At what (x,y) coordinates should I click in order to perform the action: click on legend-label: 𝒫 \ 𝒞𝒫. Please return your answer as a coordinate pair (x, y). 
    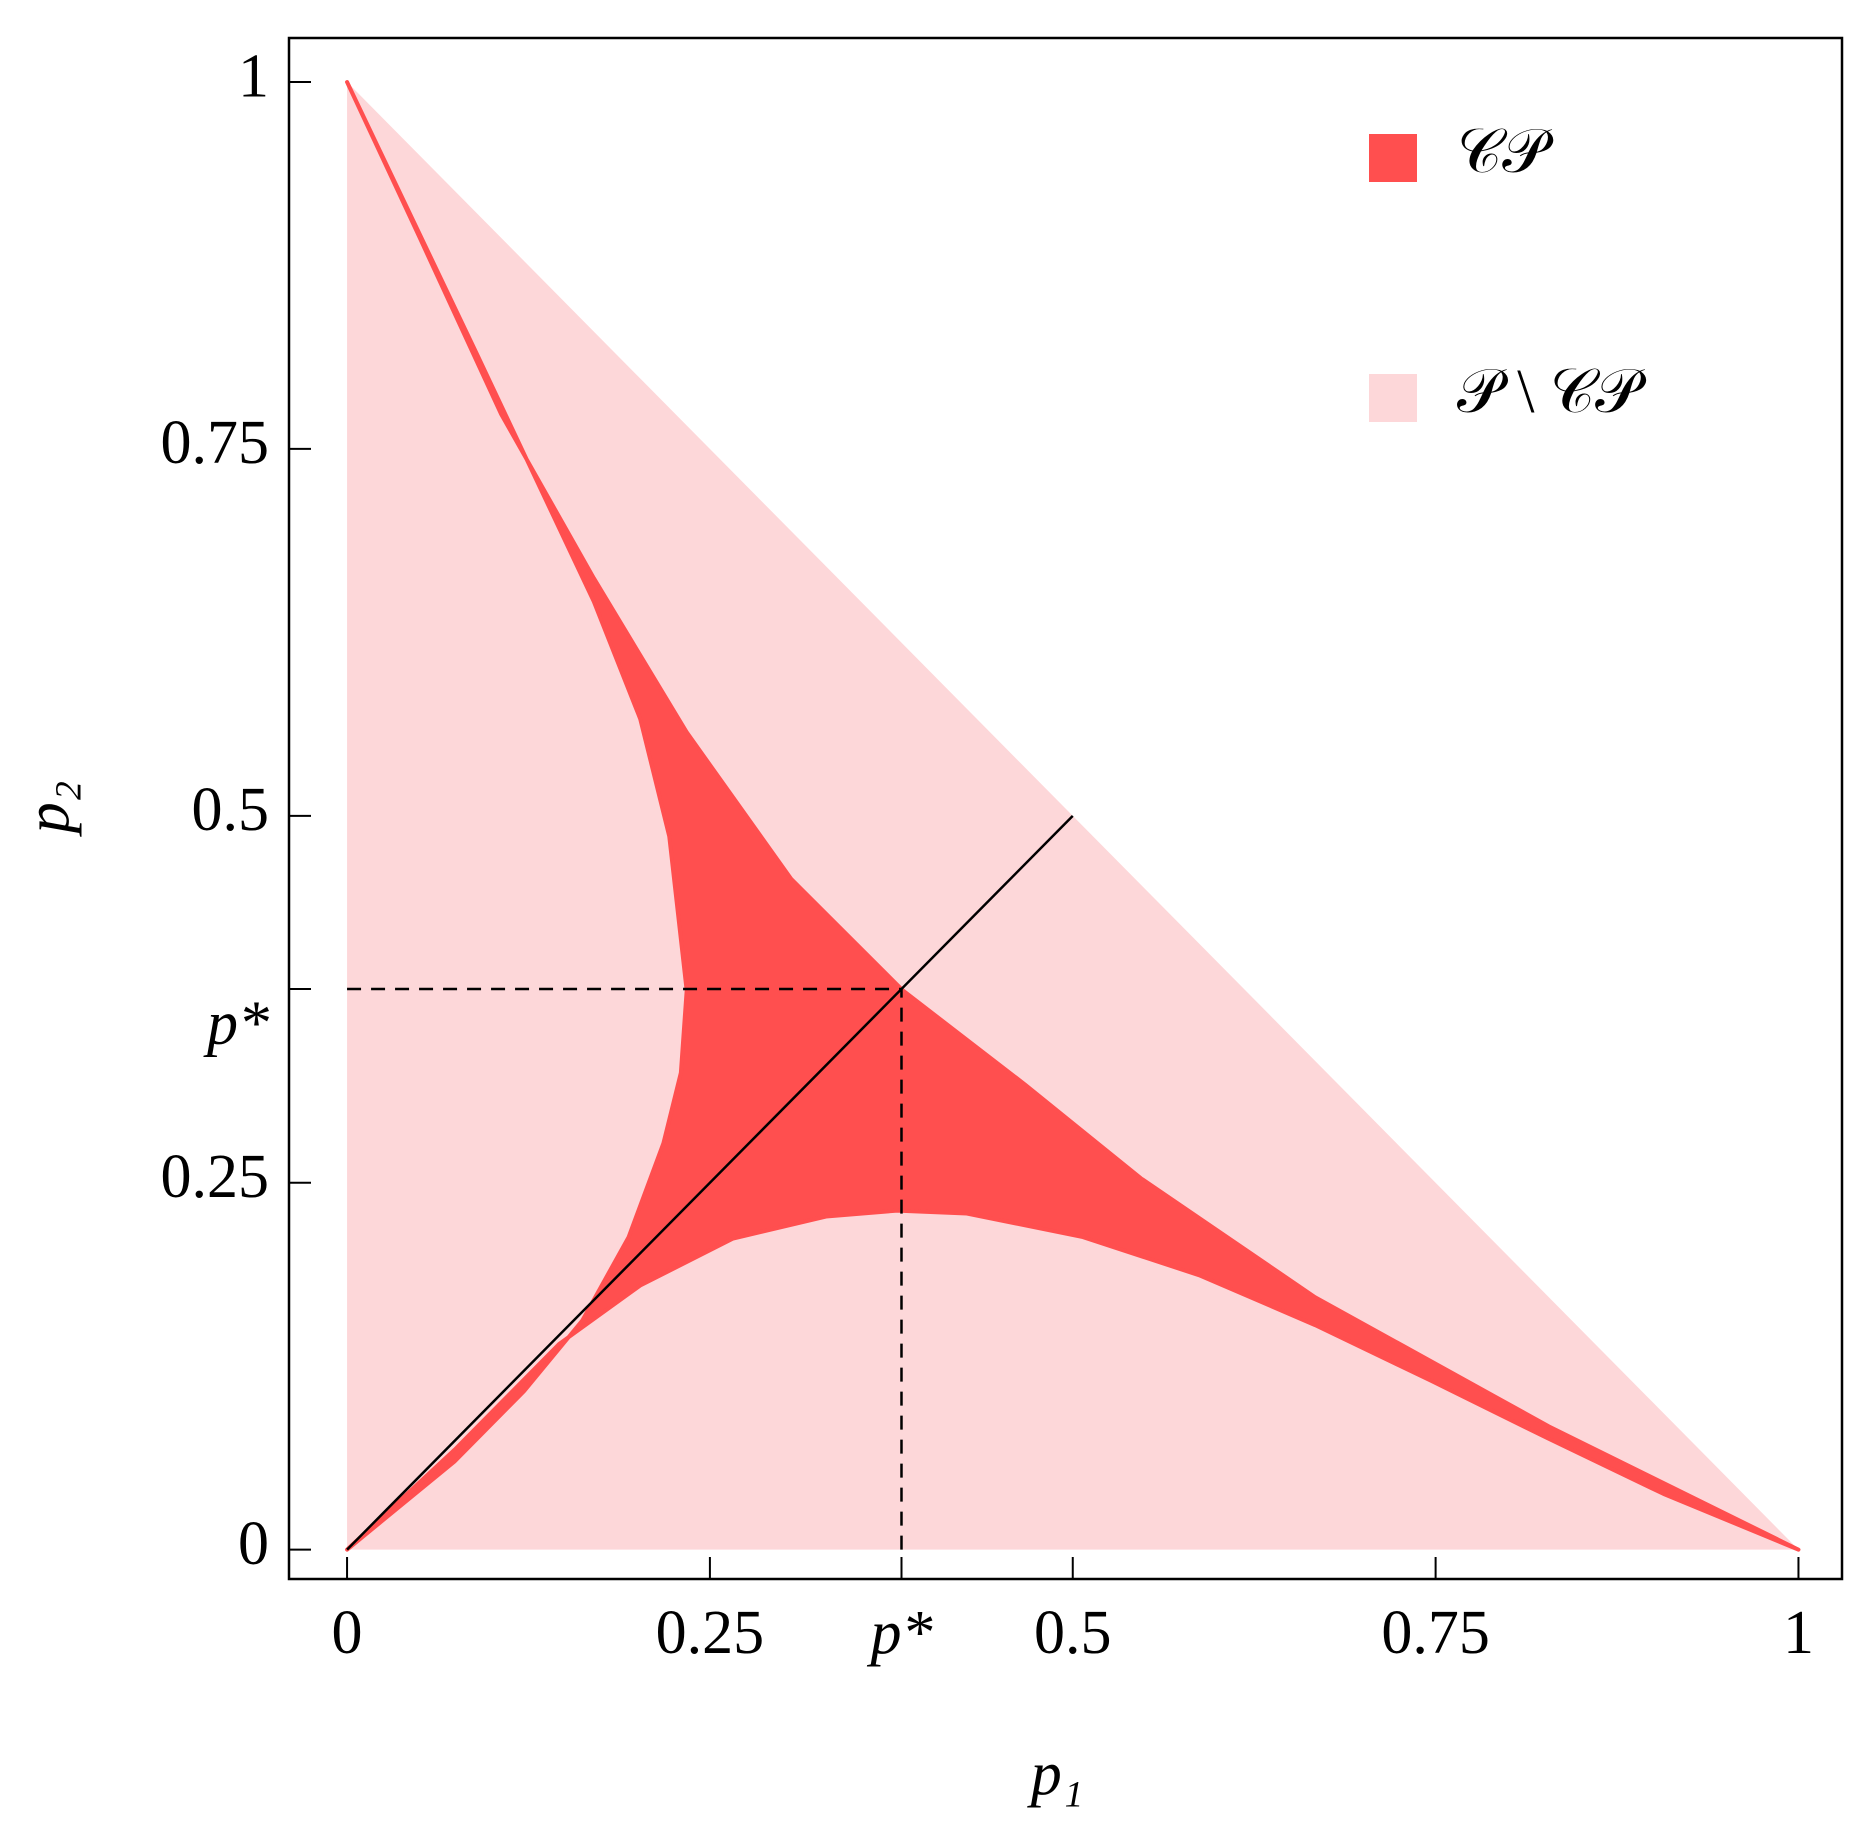
    Looking at the image, I should click on (1552, 392).